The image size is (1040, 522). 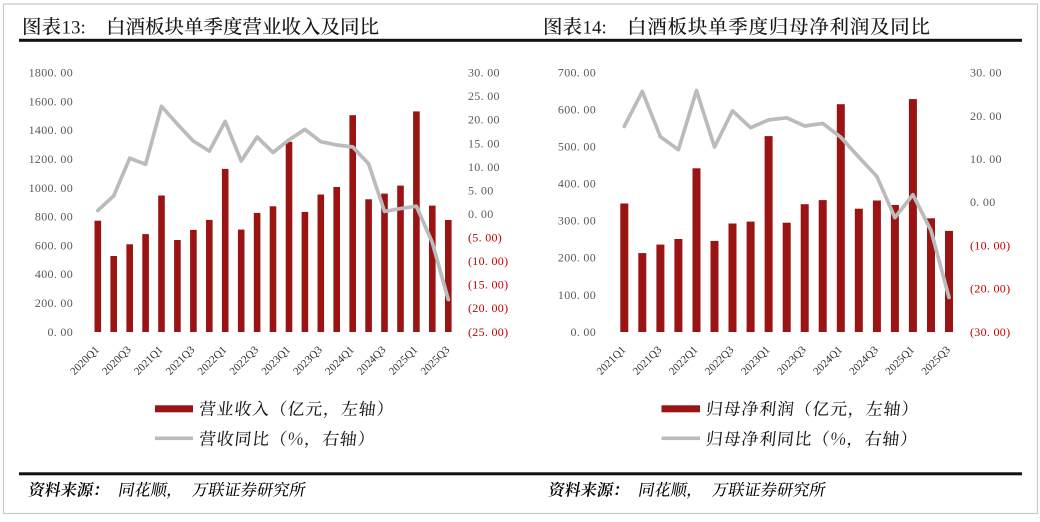 What do you see at coordinates (990, 332) in the screenshot?
I see `svg-text: (30. 00)` at bounding box center [990, 332].